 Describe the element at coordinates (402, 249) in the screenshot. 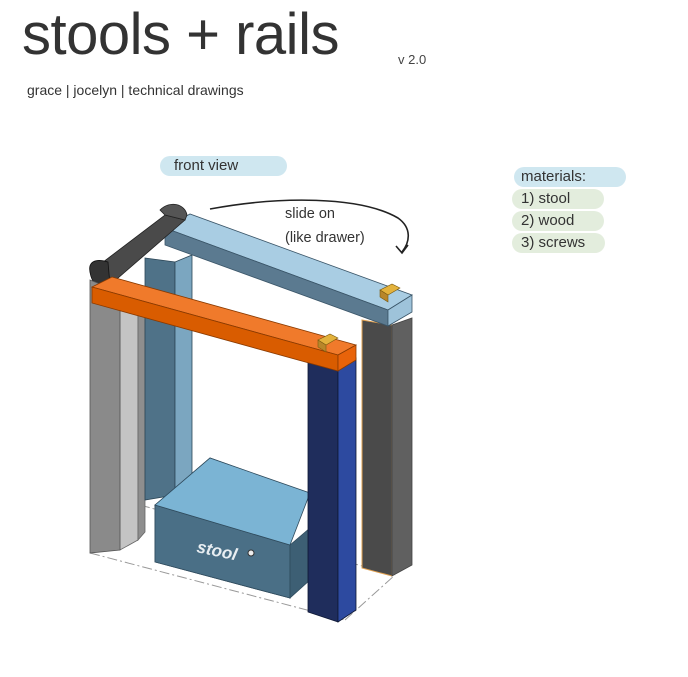

I see `slide-arrow-head` at that location.